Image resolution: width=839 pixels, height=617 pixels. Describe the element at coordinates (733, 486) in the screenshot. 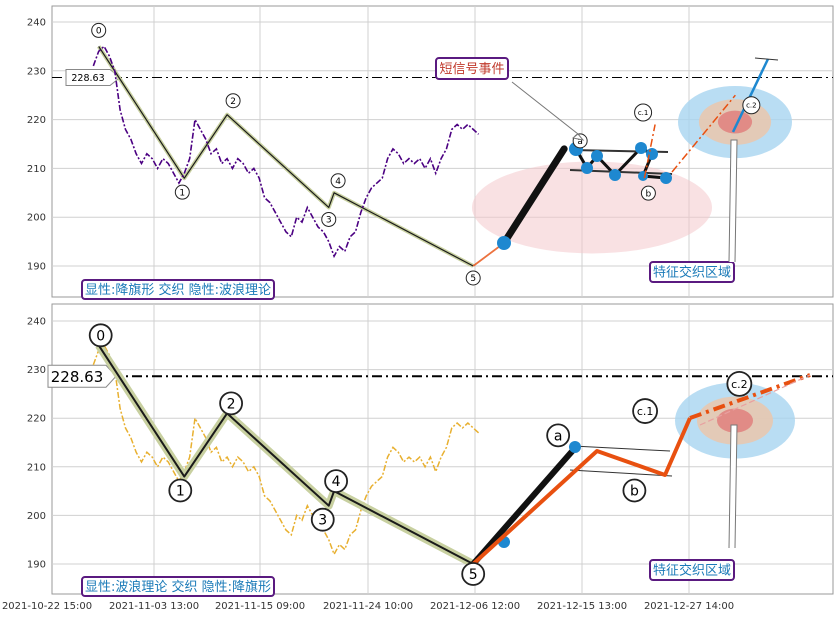

I see `region-pointer` at that location.